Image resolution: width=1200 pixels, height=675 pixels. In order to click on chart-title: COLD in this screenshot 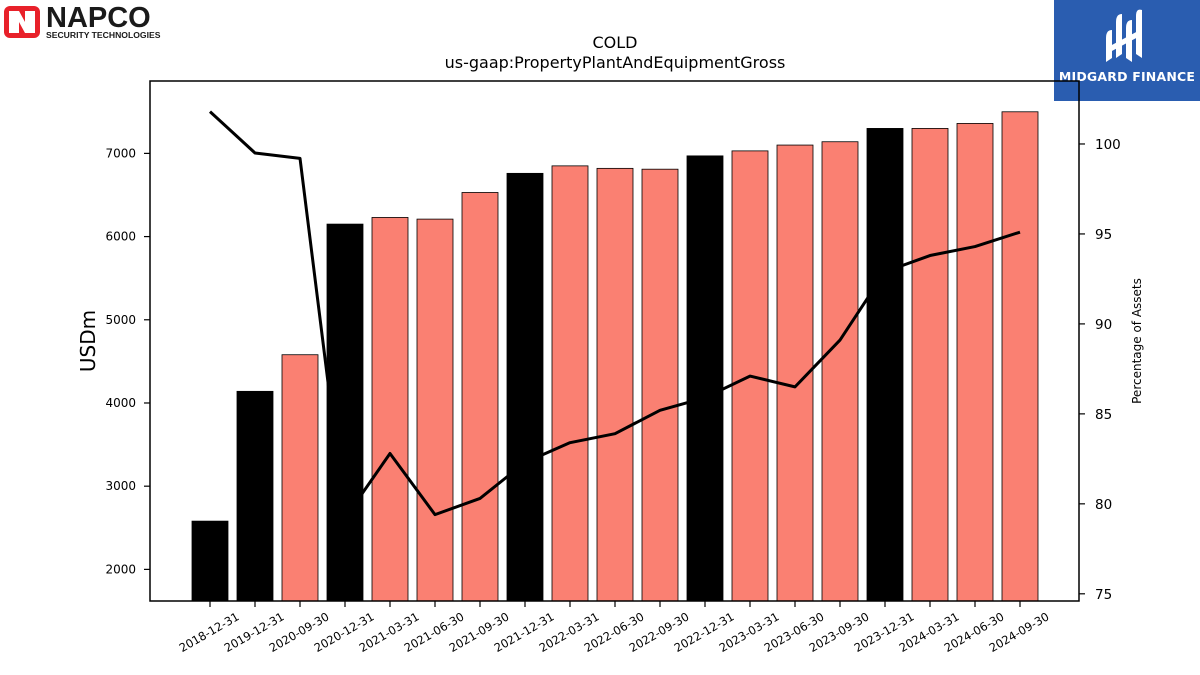, I will do `click(615, 42)`.